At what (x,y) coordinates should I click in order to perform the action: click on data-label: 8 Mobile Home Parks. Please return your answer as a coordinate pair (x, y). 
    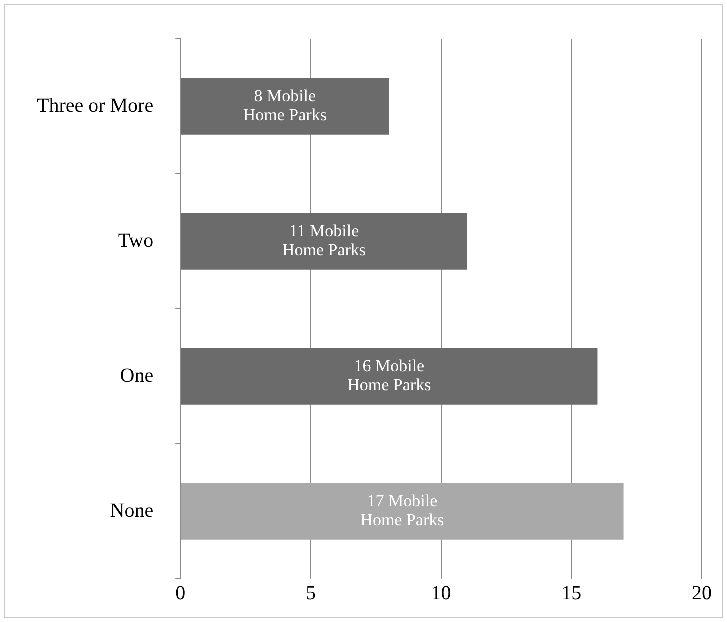
    Looking at the image, I should click on (285, 105).